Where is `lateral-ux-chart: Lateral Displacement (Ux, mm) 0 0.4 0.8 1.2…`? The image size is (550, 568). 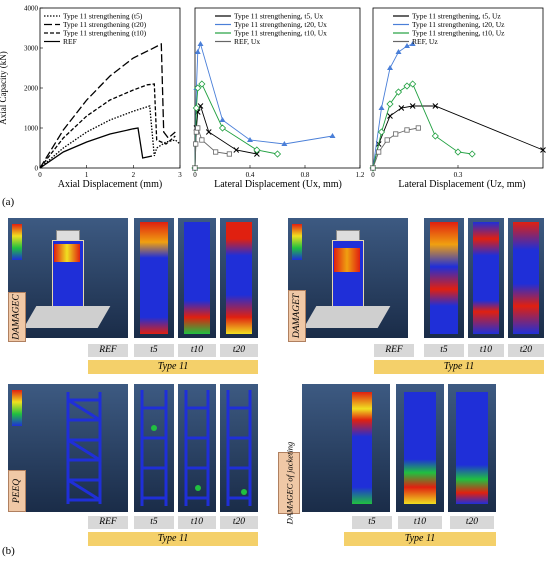
lateral-ux-chart: Lateral Displacement (Ux, mm) 0 0.4 0.8 1.2… is located at coordinates (278, 98).